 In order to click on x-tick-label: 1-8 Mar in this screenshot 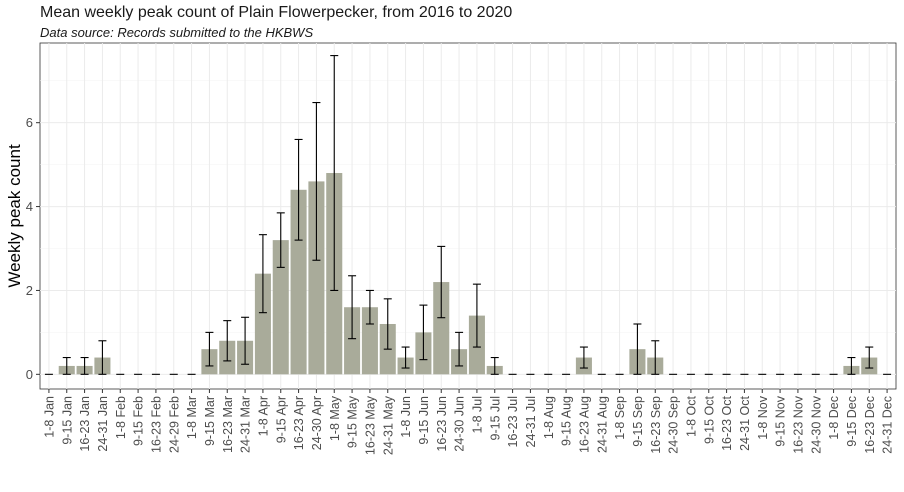, I will do `click(192, 417)`.